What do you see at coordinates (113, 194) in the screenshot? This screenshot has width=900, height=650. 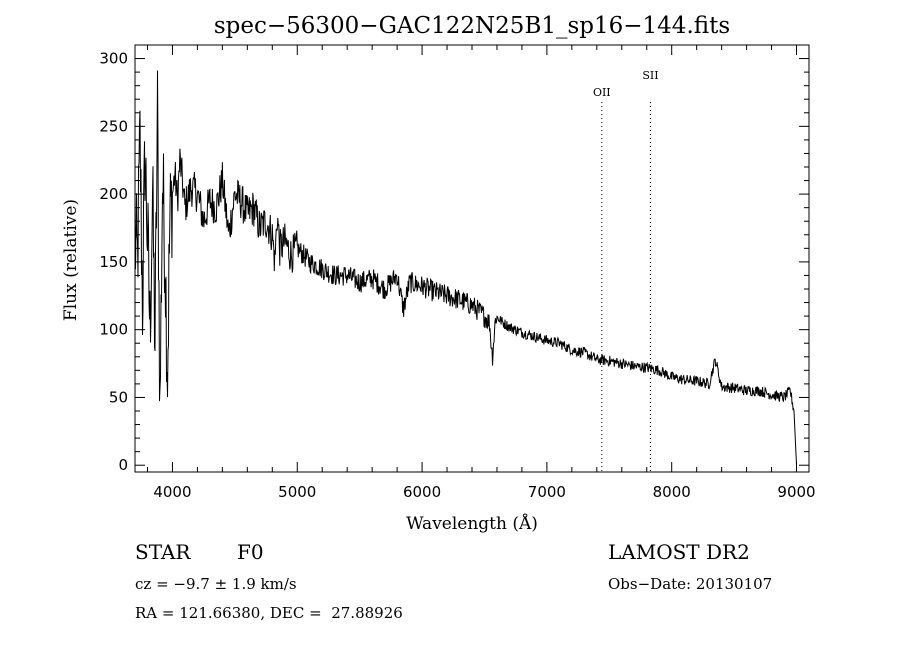 I see `y-tick-label: 200` at bounding box center [113, 194].